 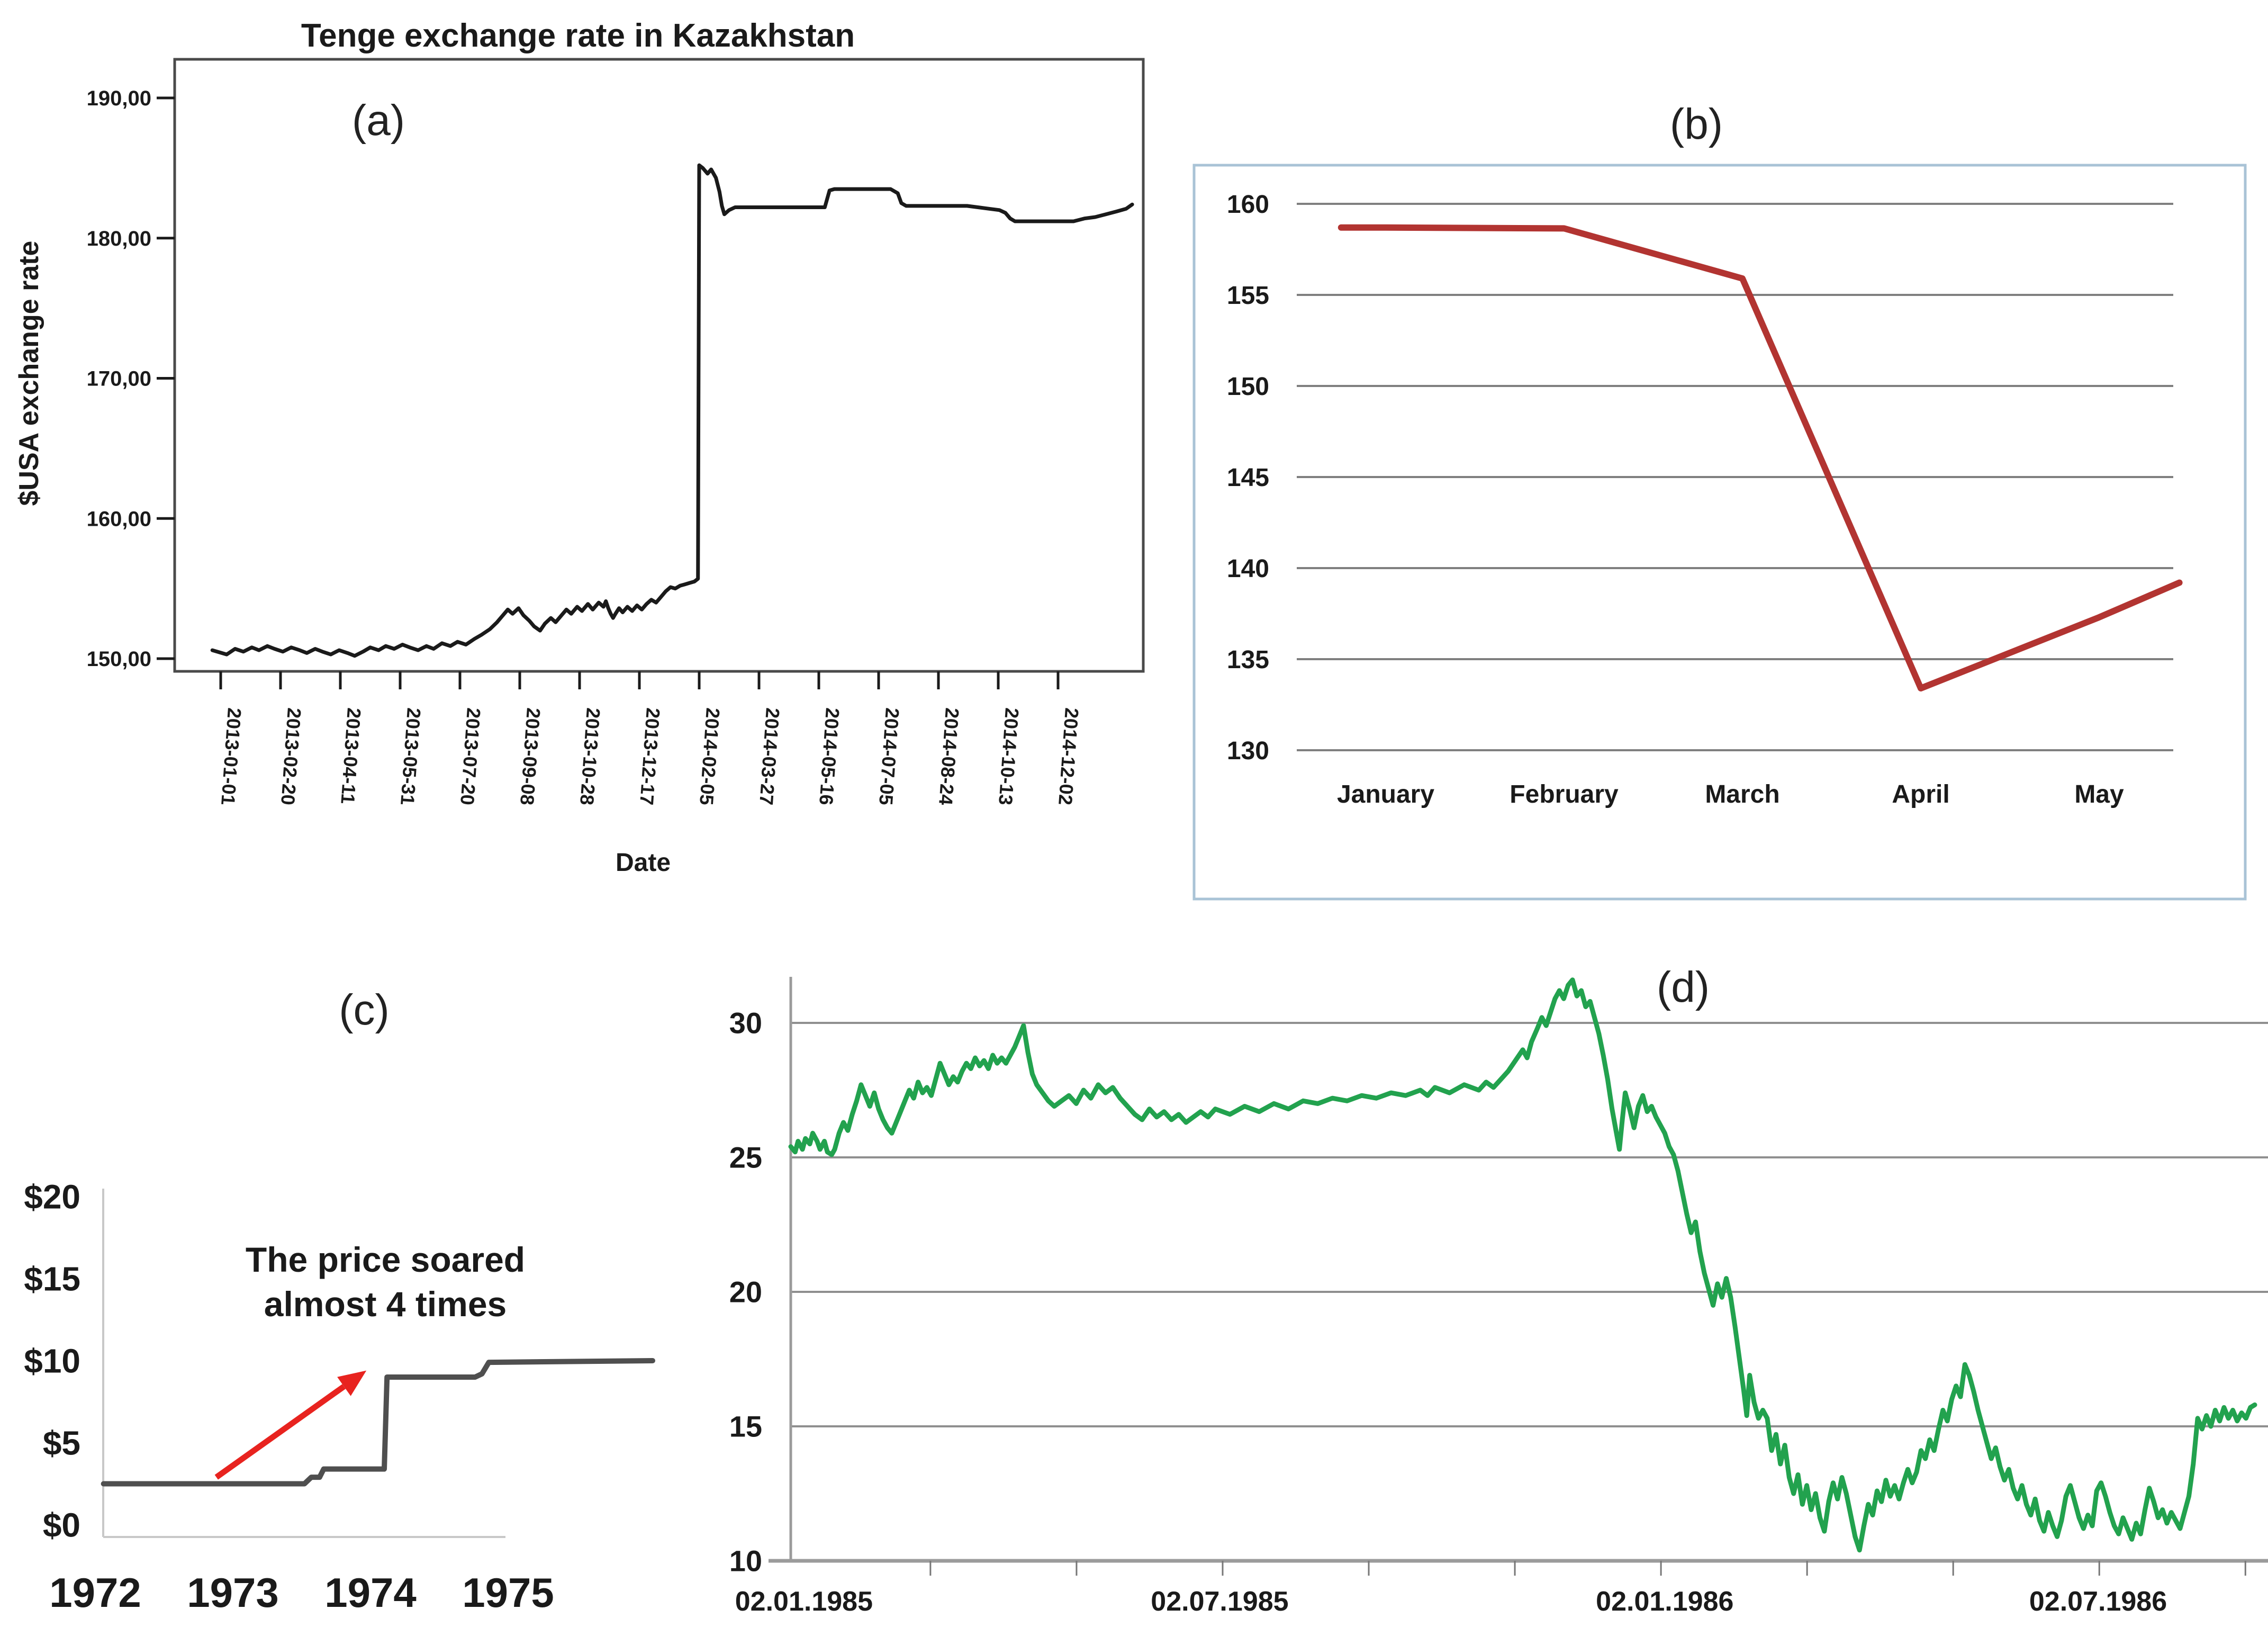 I want to click on y-tick-label: 170,00, so click(x=119, y=379).